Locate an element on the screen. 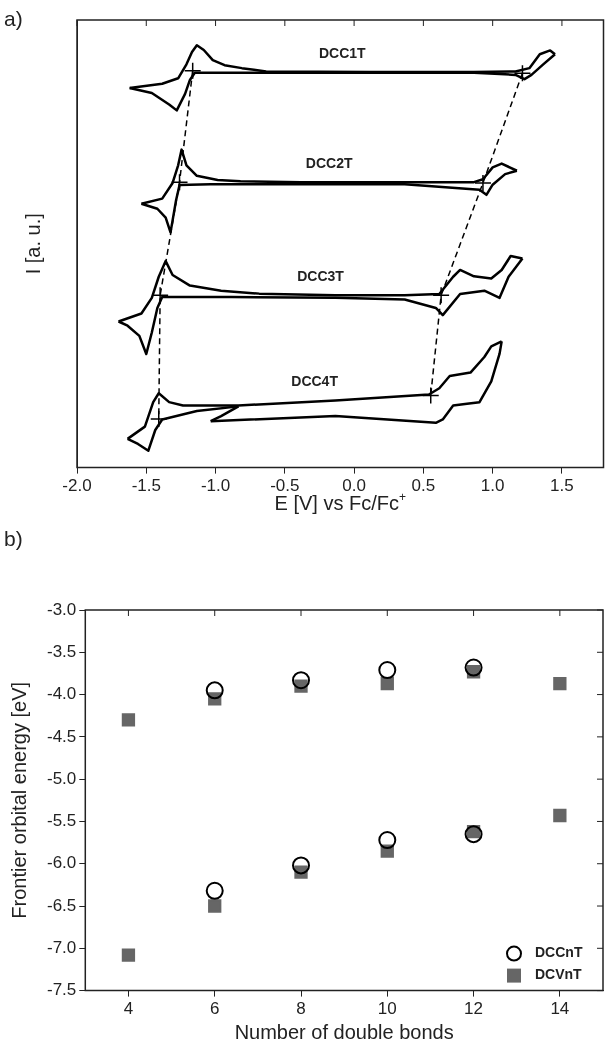 The image size is (613, 1049). y-tick-label: -4.5 is located at coordinates (62, 736).